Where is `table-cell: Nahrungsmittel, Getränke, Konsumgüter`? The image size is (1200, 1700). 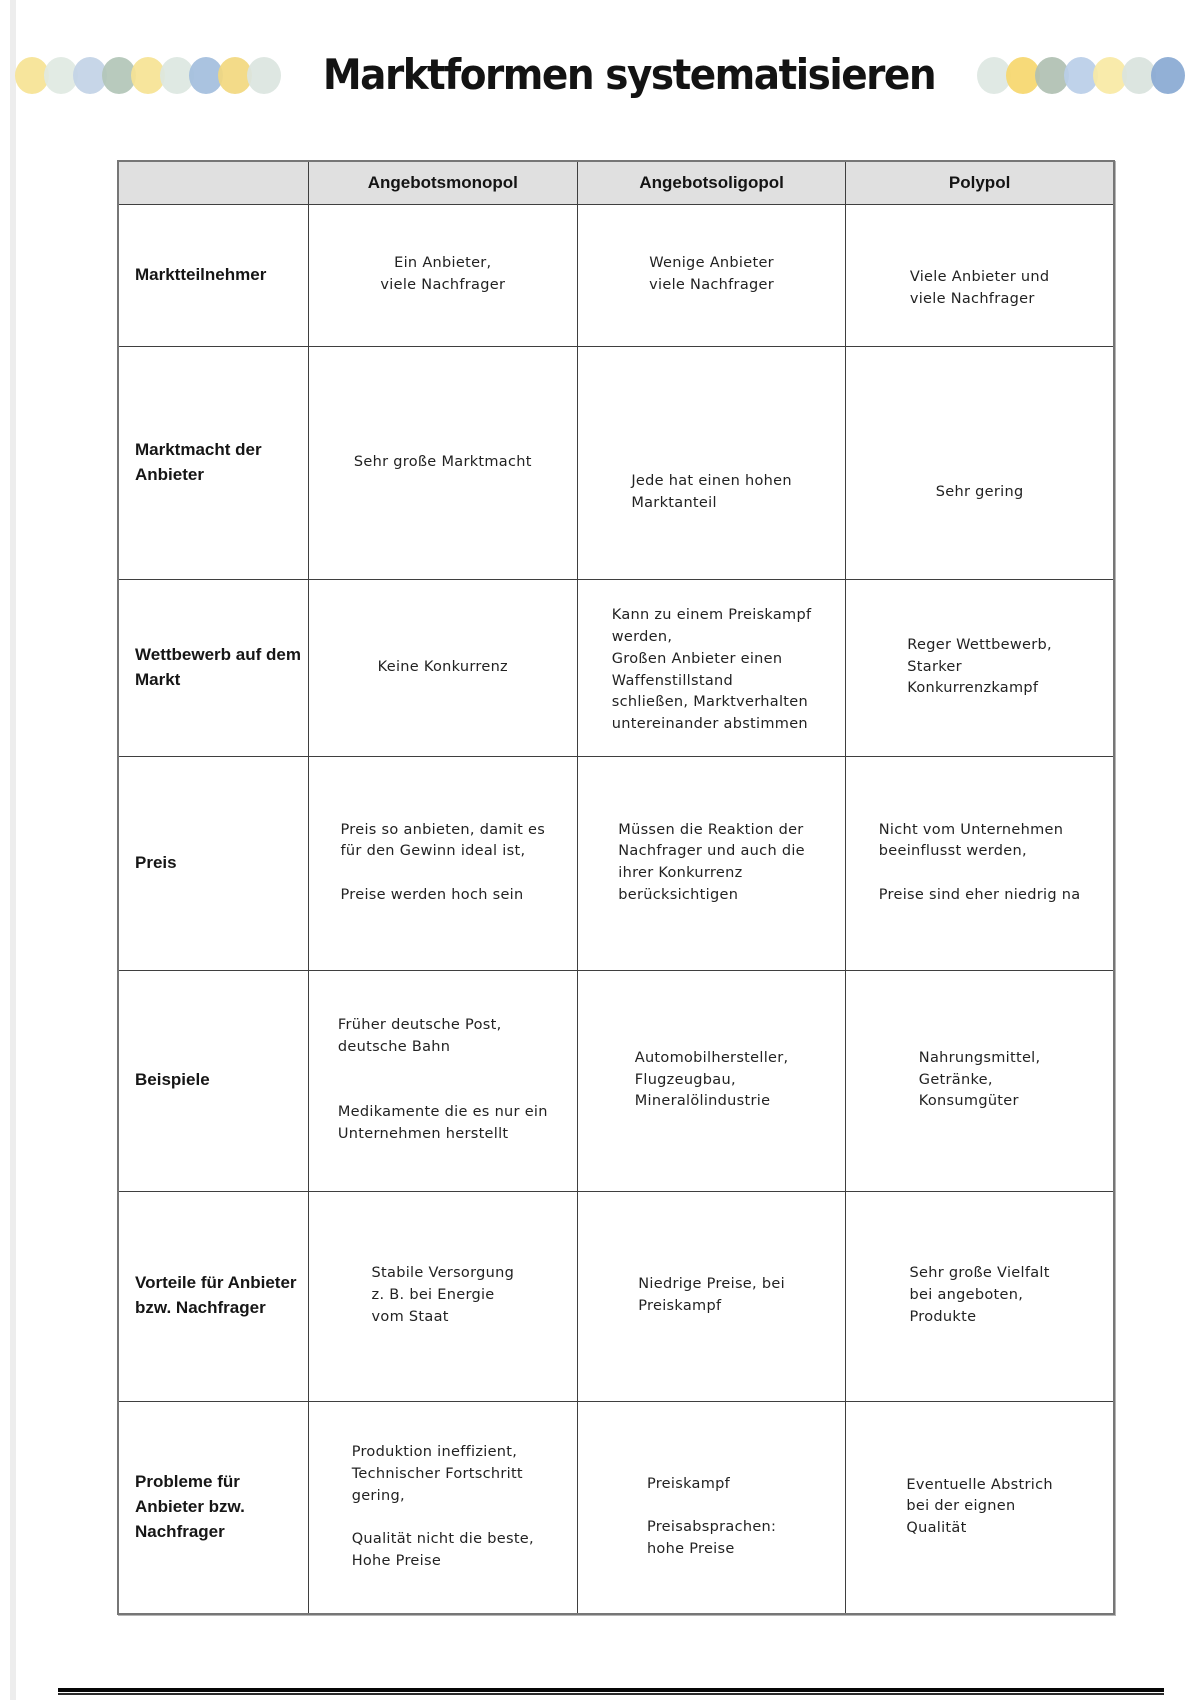 table-cell: Nahrungsmittel, Getränke, Konsumgüter is located at coordinates (980, 1080).